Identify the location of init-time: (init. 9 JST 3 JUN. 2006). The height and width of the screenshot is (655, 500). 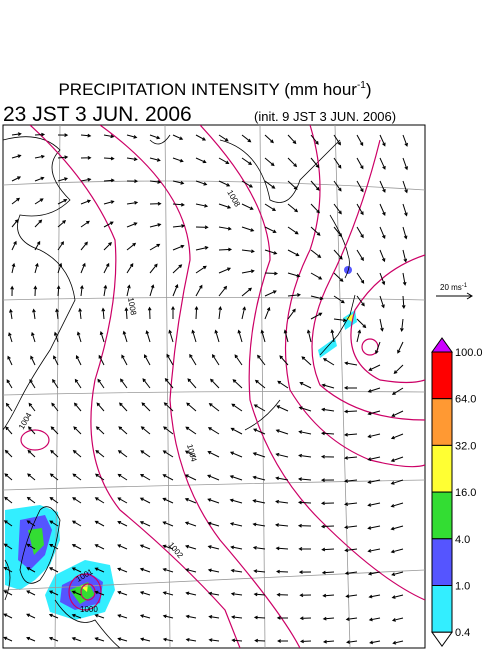
(325, 116).